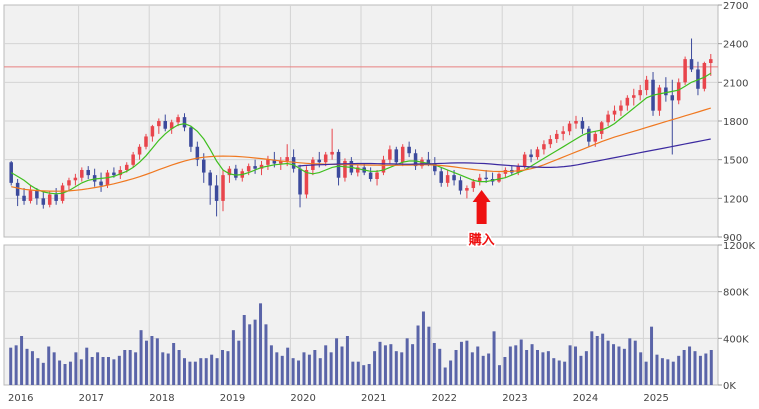 The image size is (759, 409). I want to click on year-tick-label: 2017, so click(91, 398).